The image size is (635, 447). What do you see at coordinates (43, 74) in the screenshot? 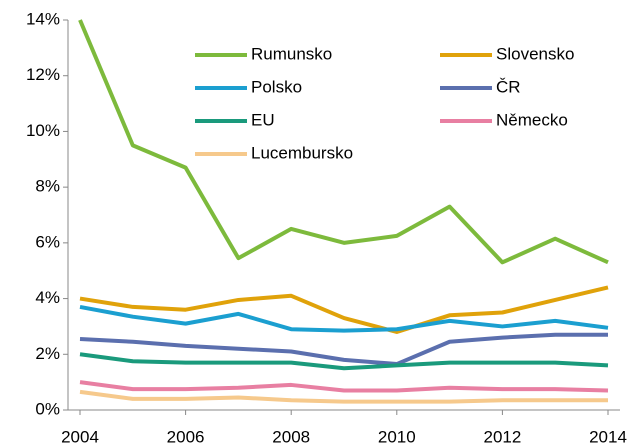
I see `y-tick-label: 12%` at bounding box center [43, 74].